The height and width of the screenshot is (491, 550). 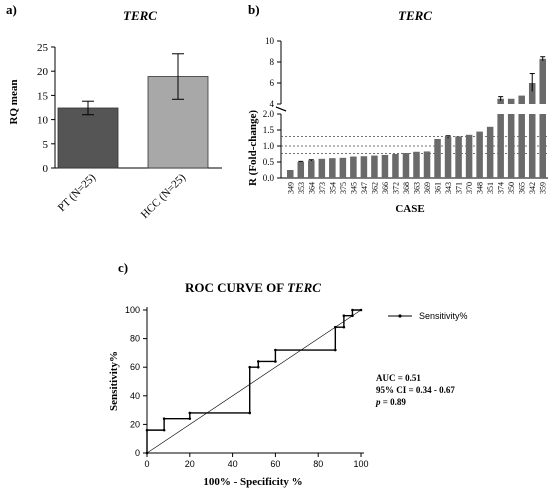 I want to click on panel-c-x-axis-label: 100% - Specificity %, so click(x=252, y=482).